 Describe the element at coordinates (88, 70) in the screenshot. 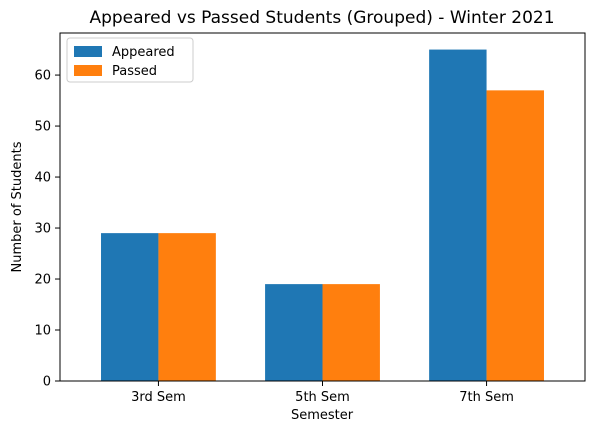

I see `legend-swatch-passed` at that location.